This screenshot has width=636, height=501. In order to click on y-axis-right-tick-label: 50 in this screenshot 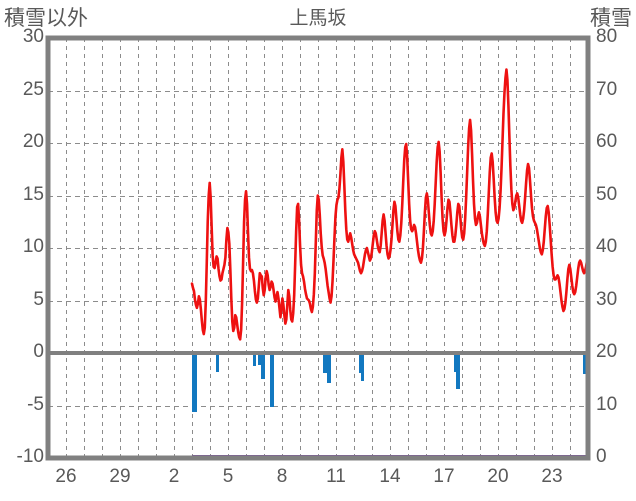, I will do `click(607, 194)`.